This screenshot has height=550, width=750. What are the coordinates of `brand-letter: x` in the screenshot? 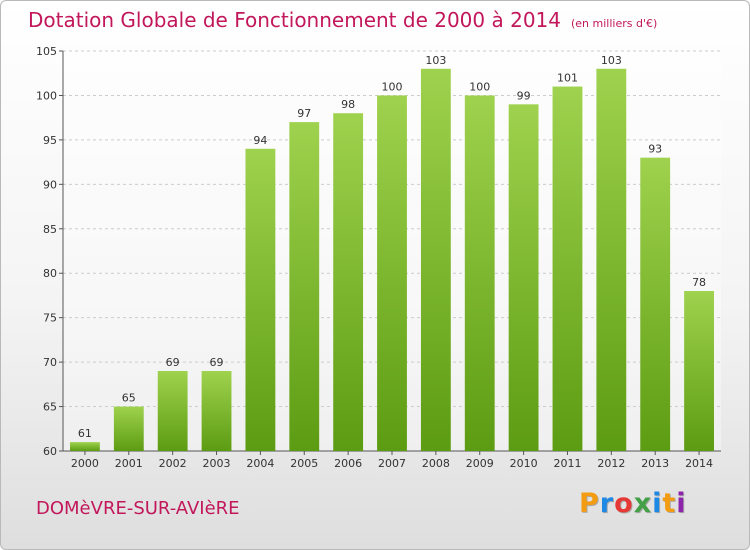 It's located at (643, 503).